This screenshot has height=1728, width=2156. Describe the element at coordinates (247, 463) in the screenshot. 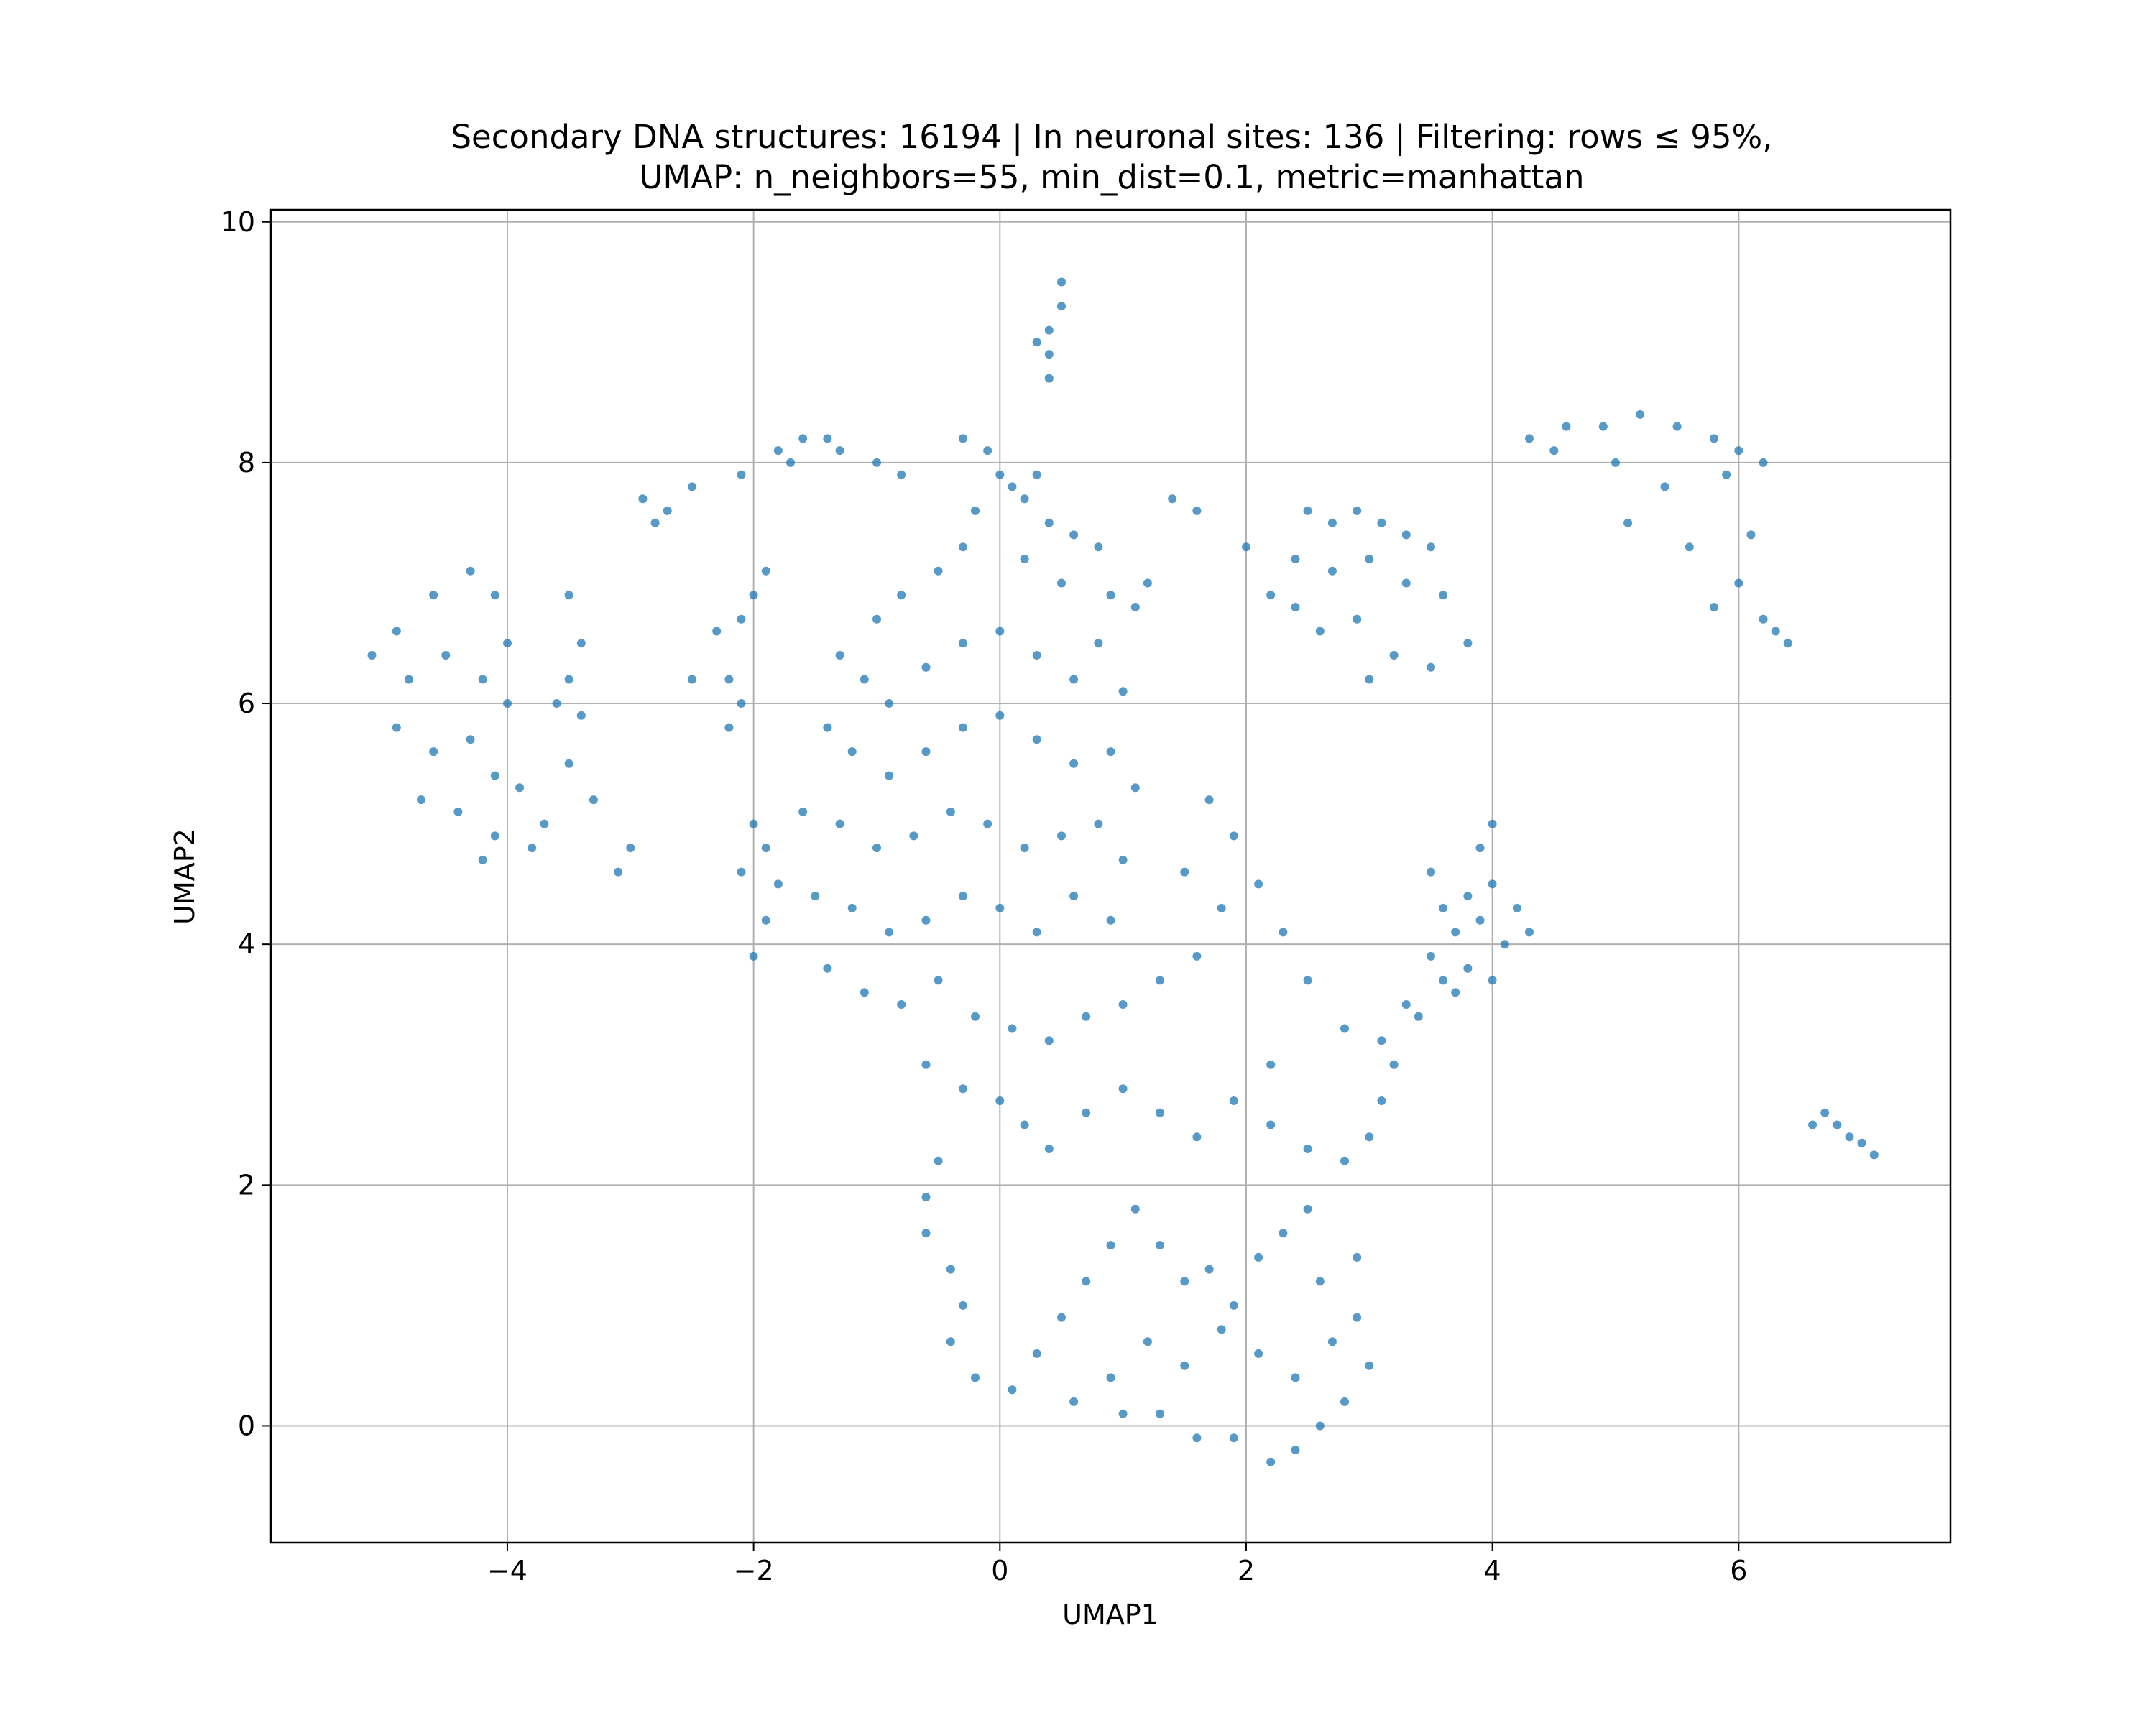

I see `y-tick-label: 8` at that location.